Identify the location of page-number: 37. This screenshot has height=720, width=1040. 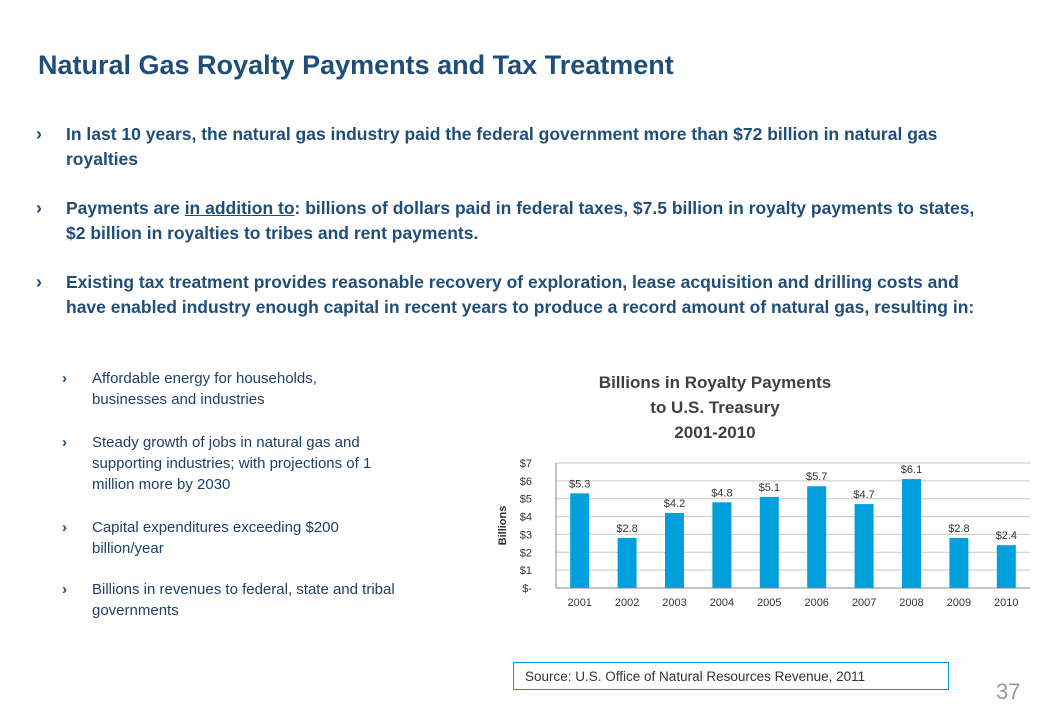
(1008, 691).